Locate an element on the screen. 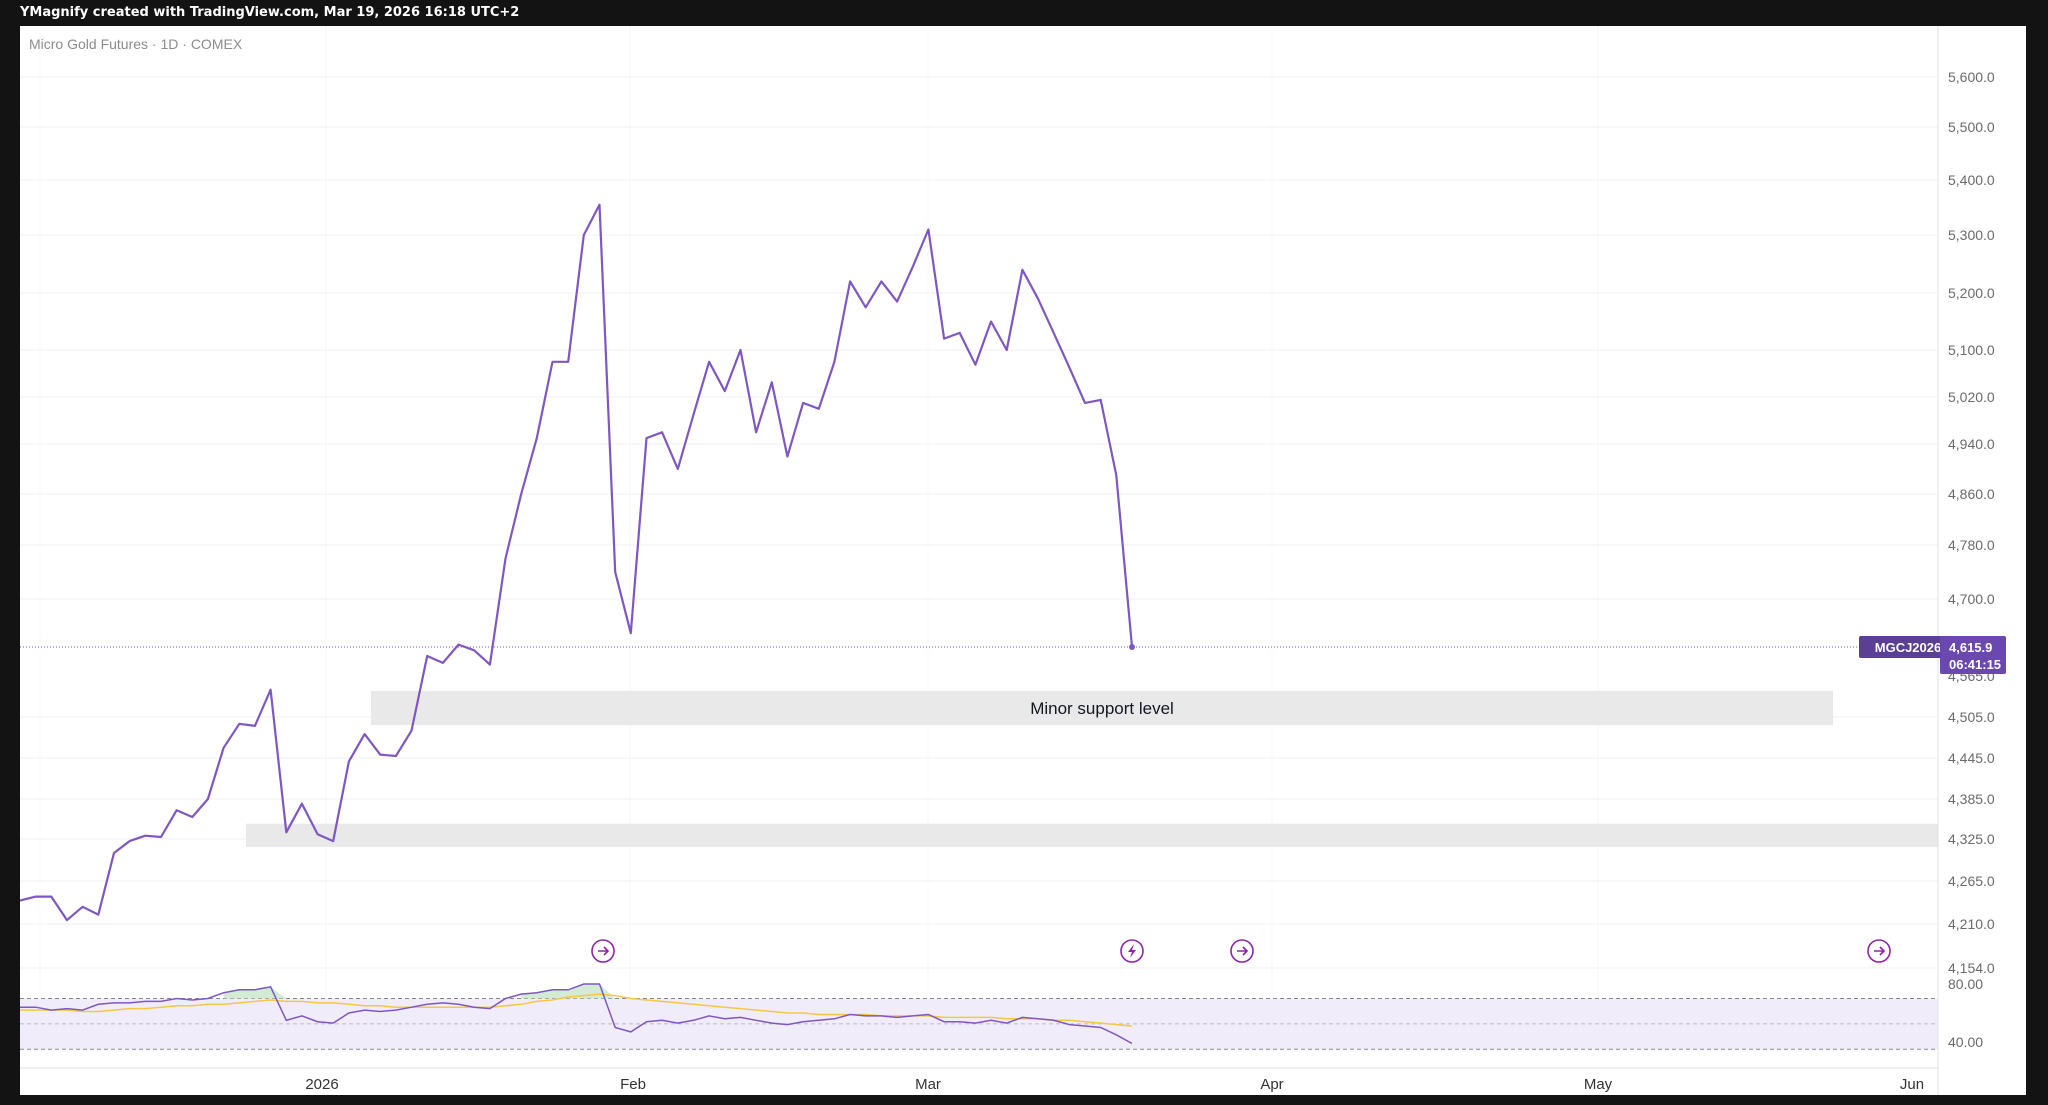  price-tick-label: 4,505.0 is located at coordinates (1971, 717).